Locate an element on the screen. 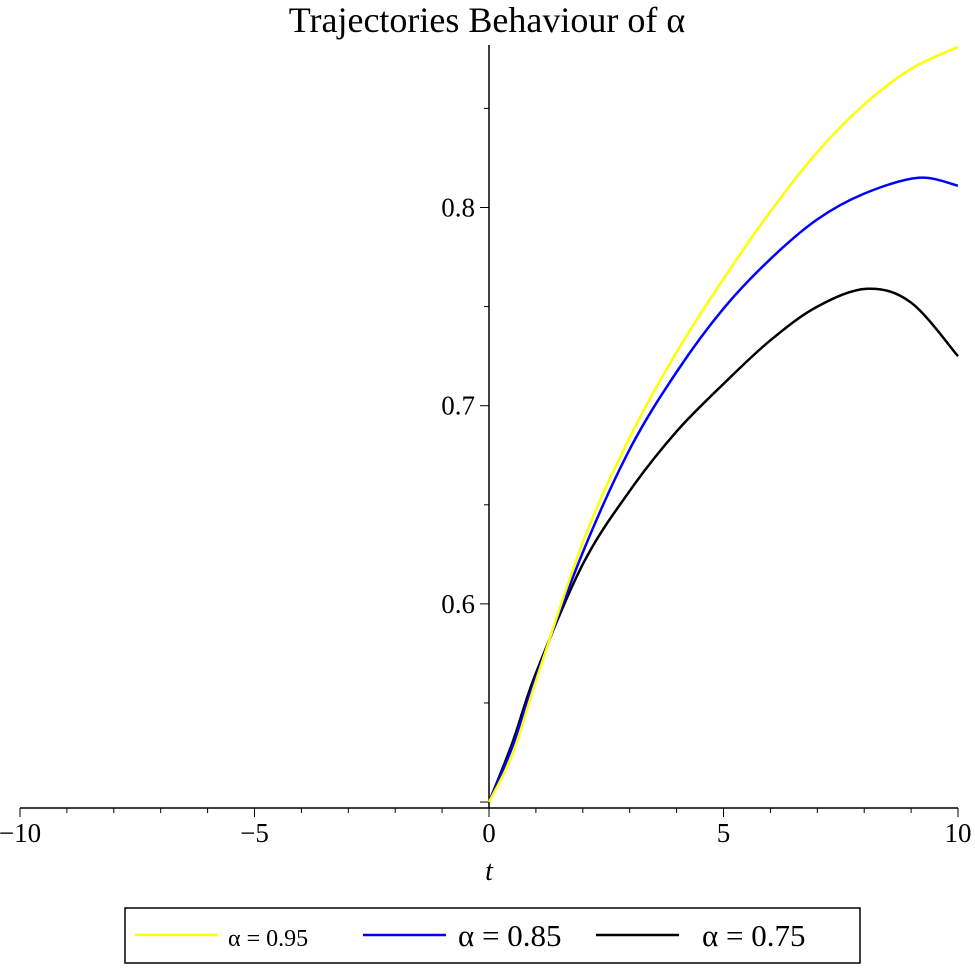 This screenshot has height=968, width=975. chart-title: Trajectories Behaviour of α is located at coordinates (487, 20).